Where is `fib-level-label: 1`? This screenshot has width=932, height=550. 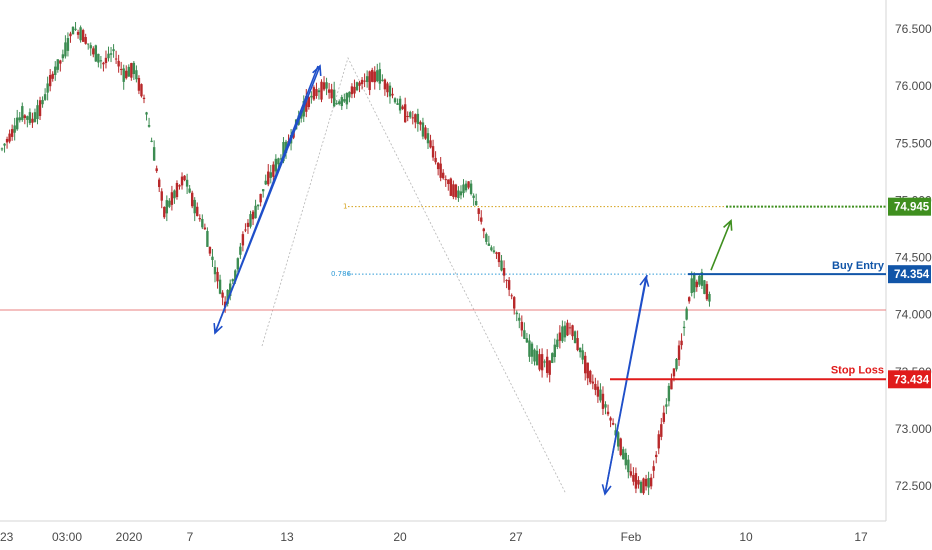 fib-level-label: 1 is located at coordinates (345, 207).